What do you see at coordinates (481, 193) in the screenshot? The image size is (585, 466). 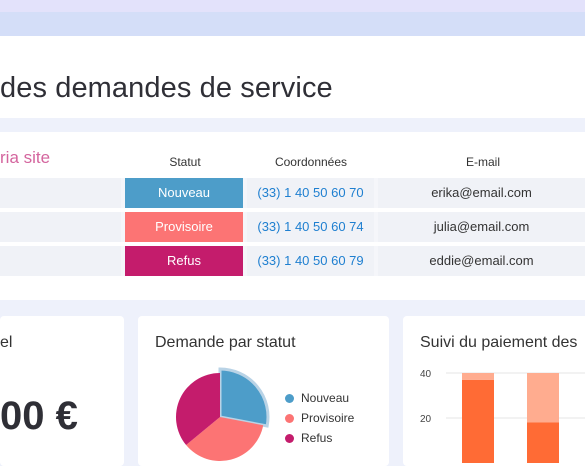 I see `email-cell: erika@email.com` at bounding box center [481, 193].